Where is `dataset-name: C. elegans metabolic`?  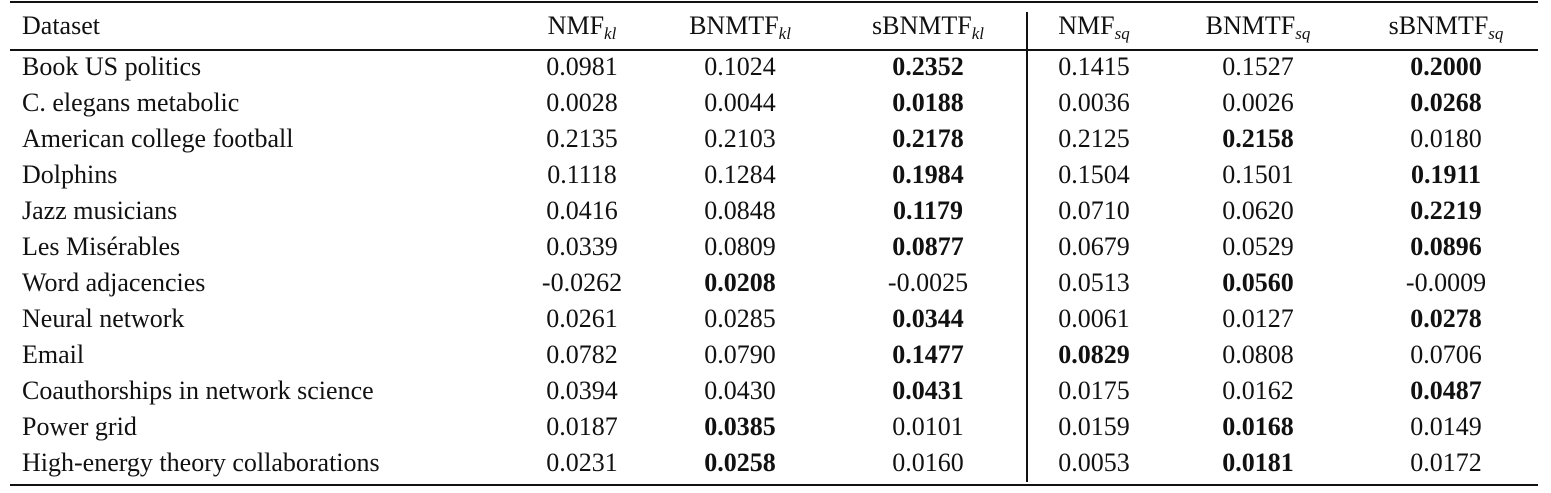 dataset-name: C. elegans metabolic is located at coordinates (131, 102).